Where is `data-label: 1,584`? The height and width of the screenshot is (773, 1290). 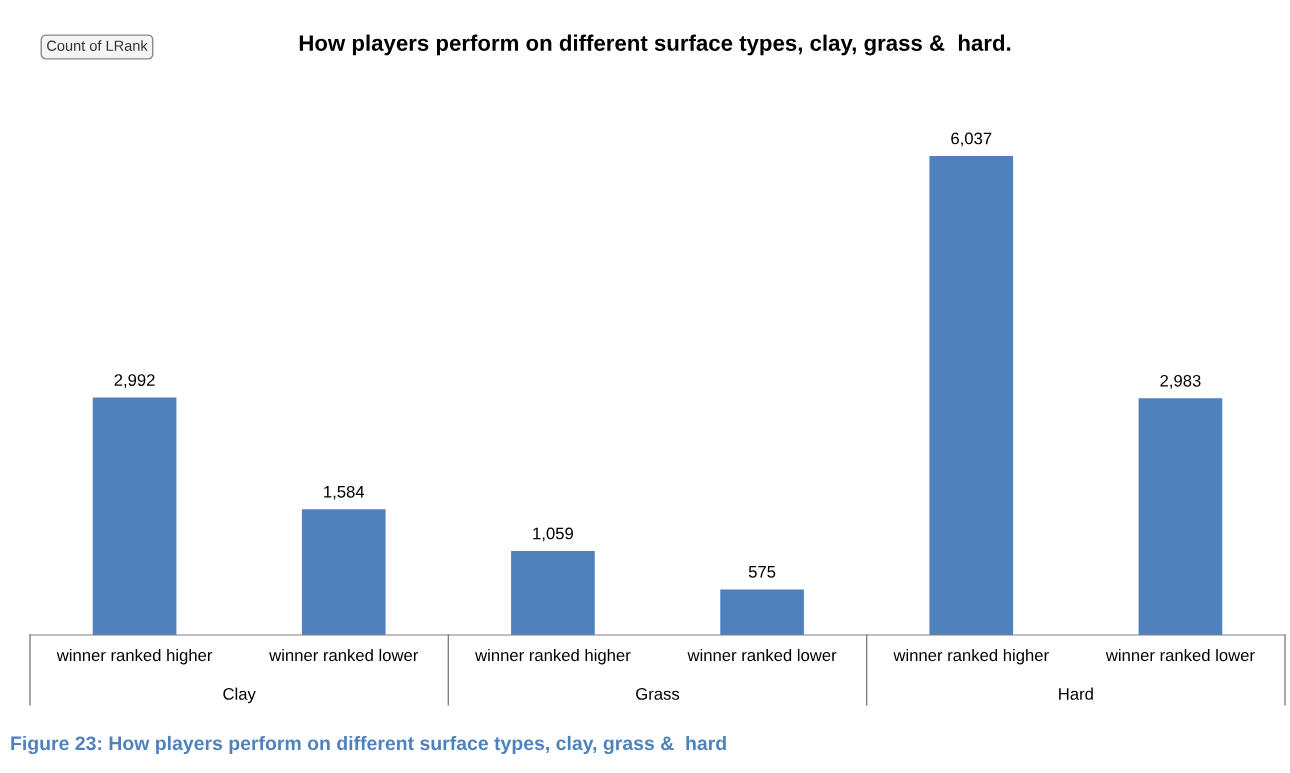 data-label: 1,584 is located at coordinates (344, 492).